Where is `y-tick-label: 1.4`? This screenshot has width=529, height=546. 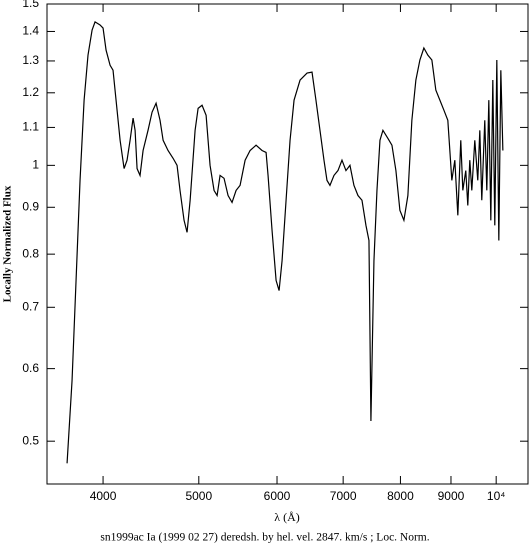 y-tick-label: 1.4 is located at coordinates (30, 31).